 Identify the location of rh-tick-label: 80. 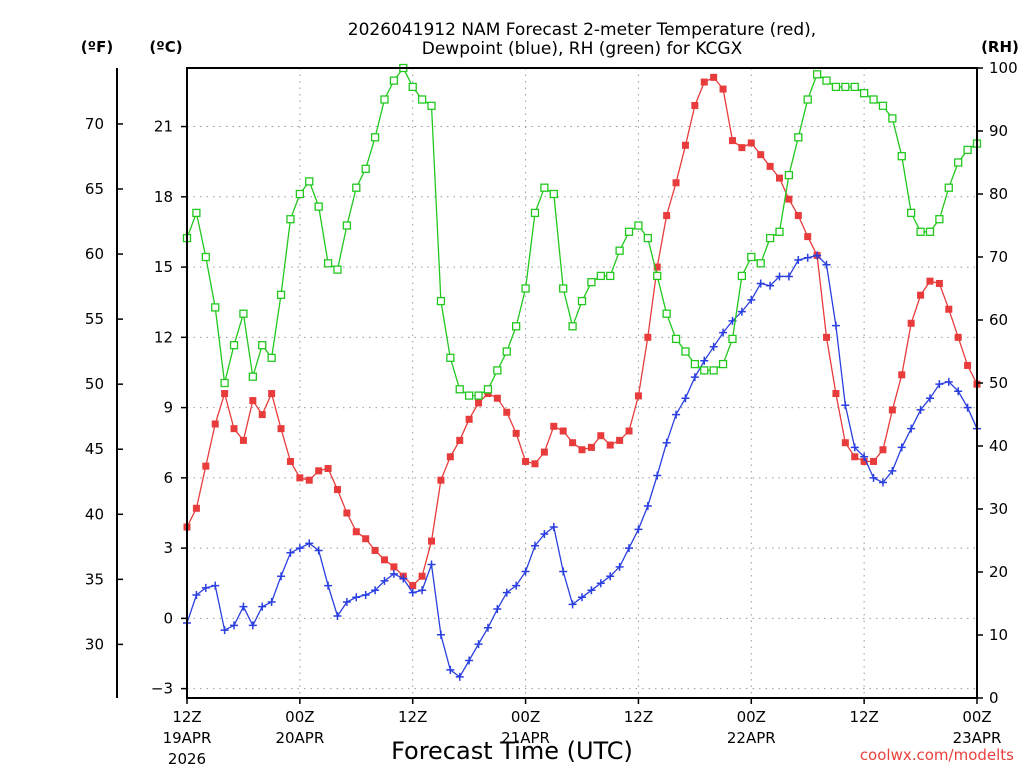
(998, 194).